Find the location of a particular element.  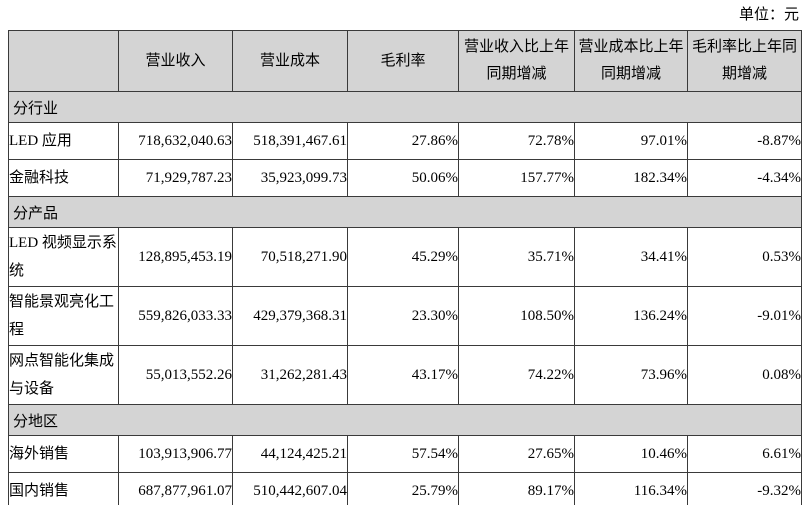

col-header-revenue-yoy: 营业收入比上年同期增减 is located at coordinates (516, 61).